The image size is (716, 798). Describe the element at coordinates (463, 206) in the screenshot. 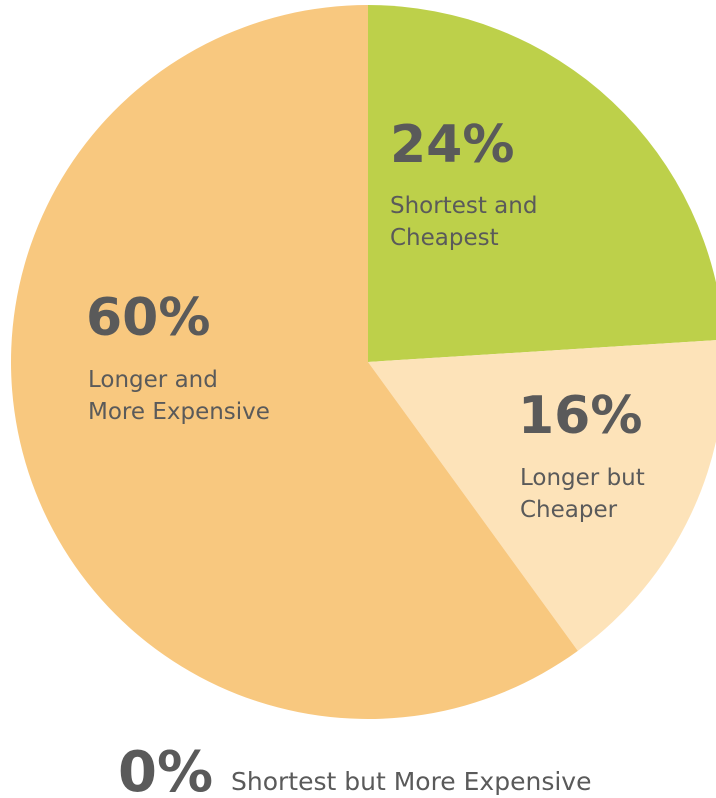

I see `slice-label-shortest-and-cheapest-line1: Shortest and` at that location.